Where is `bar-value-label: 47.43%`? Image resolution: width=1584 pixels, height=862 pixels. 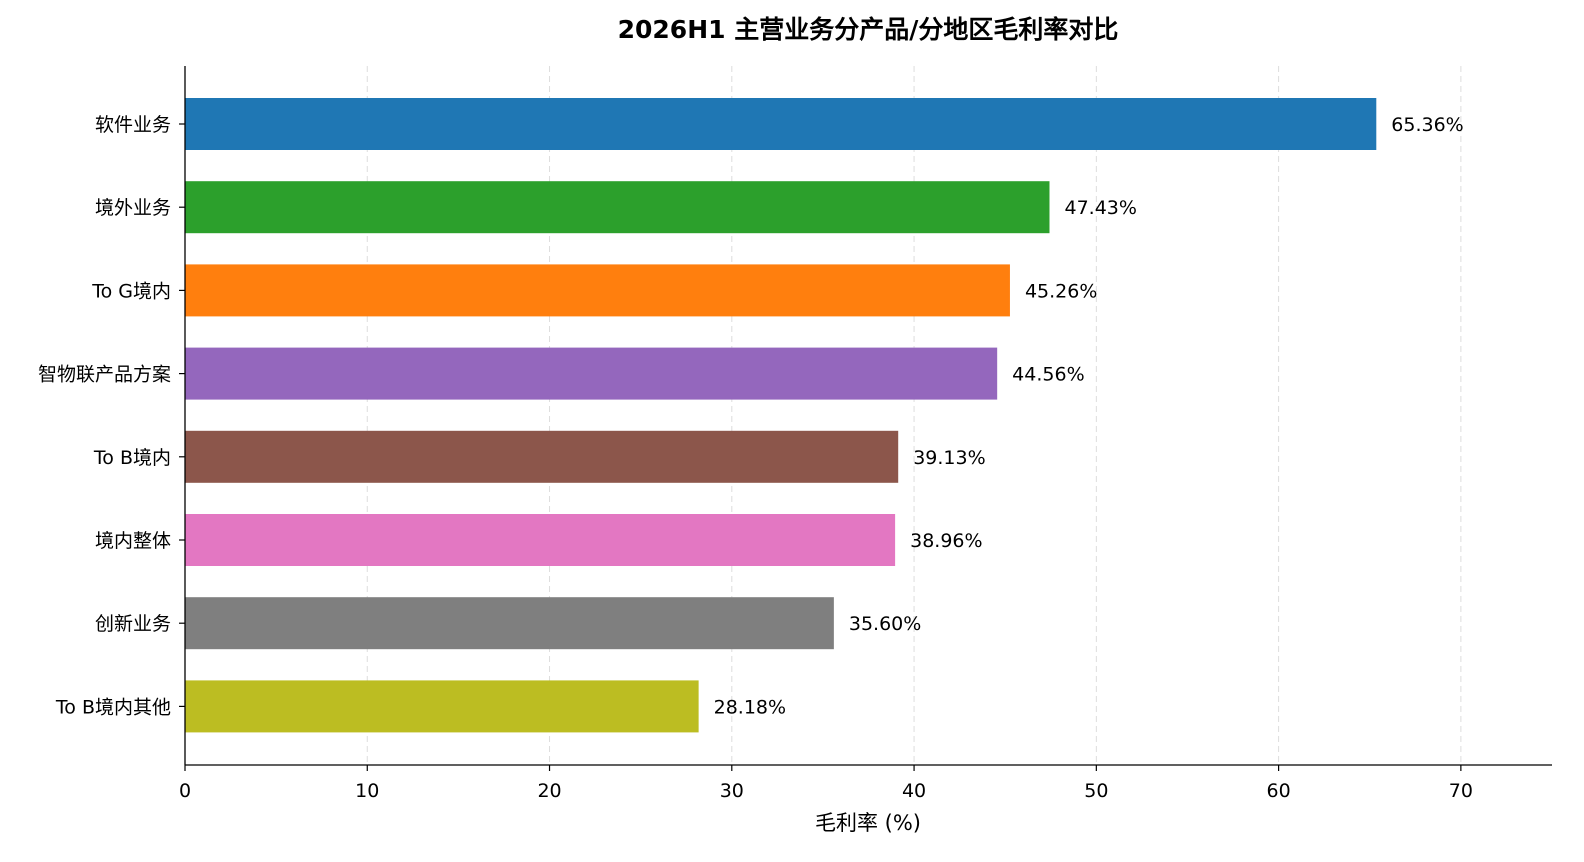
bar-value-label: 47.43% is located at coordinates (1100, 208).